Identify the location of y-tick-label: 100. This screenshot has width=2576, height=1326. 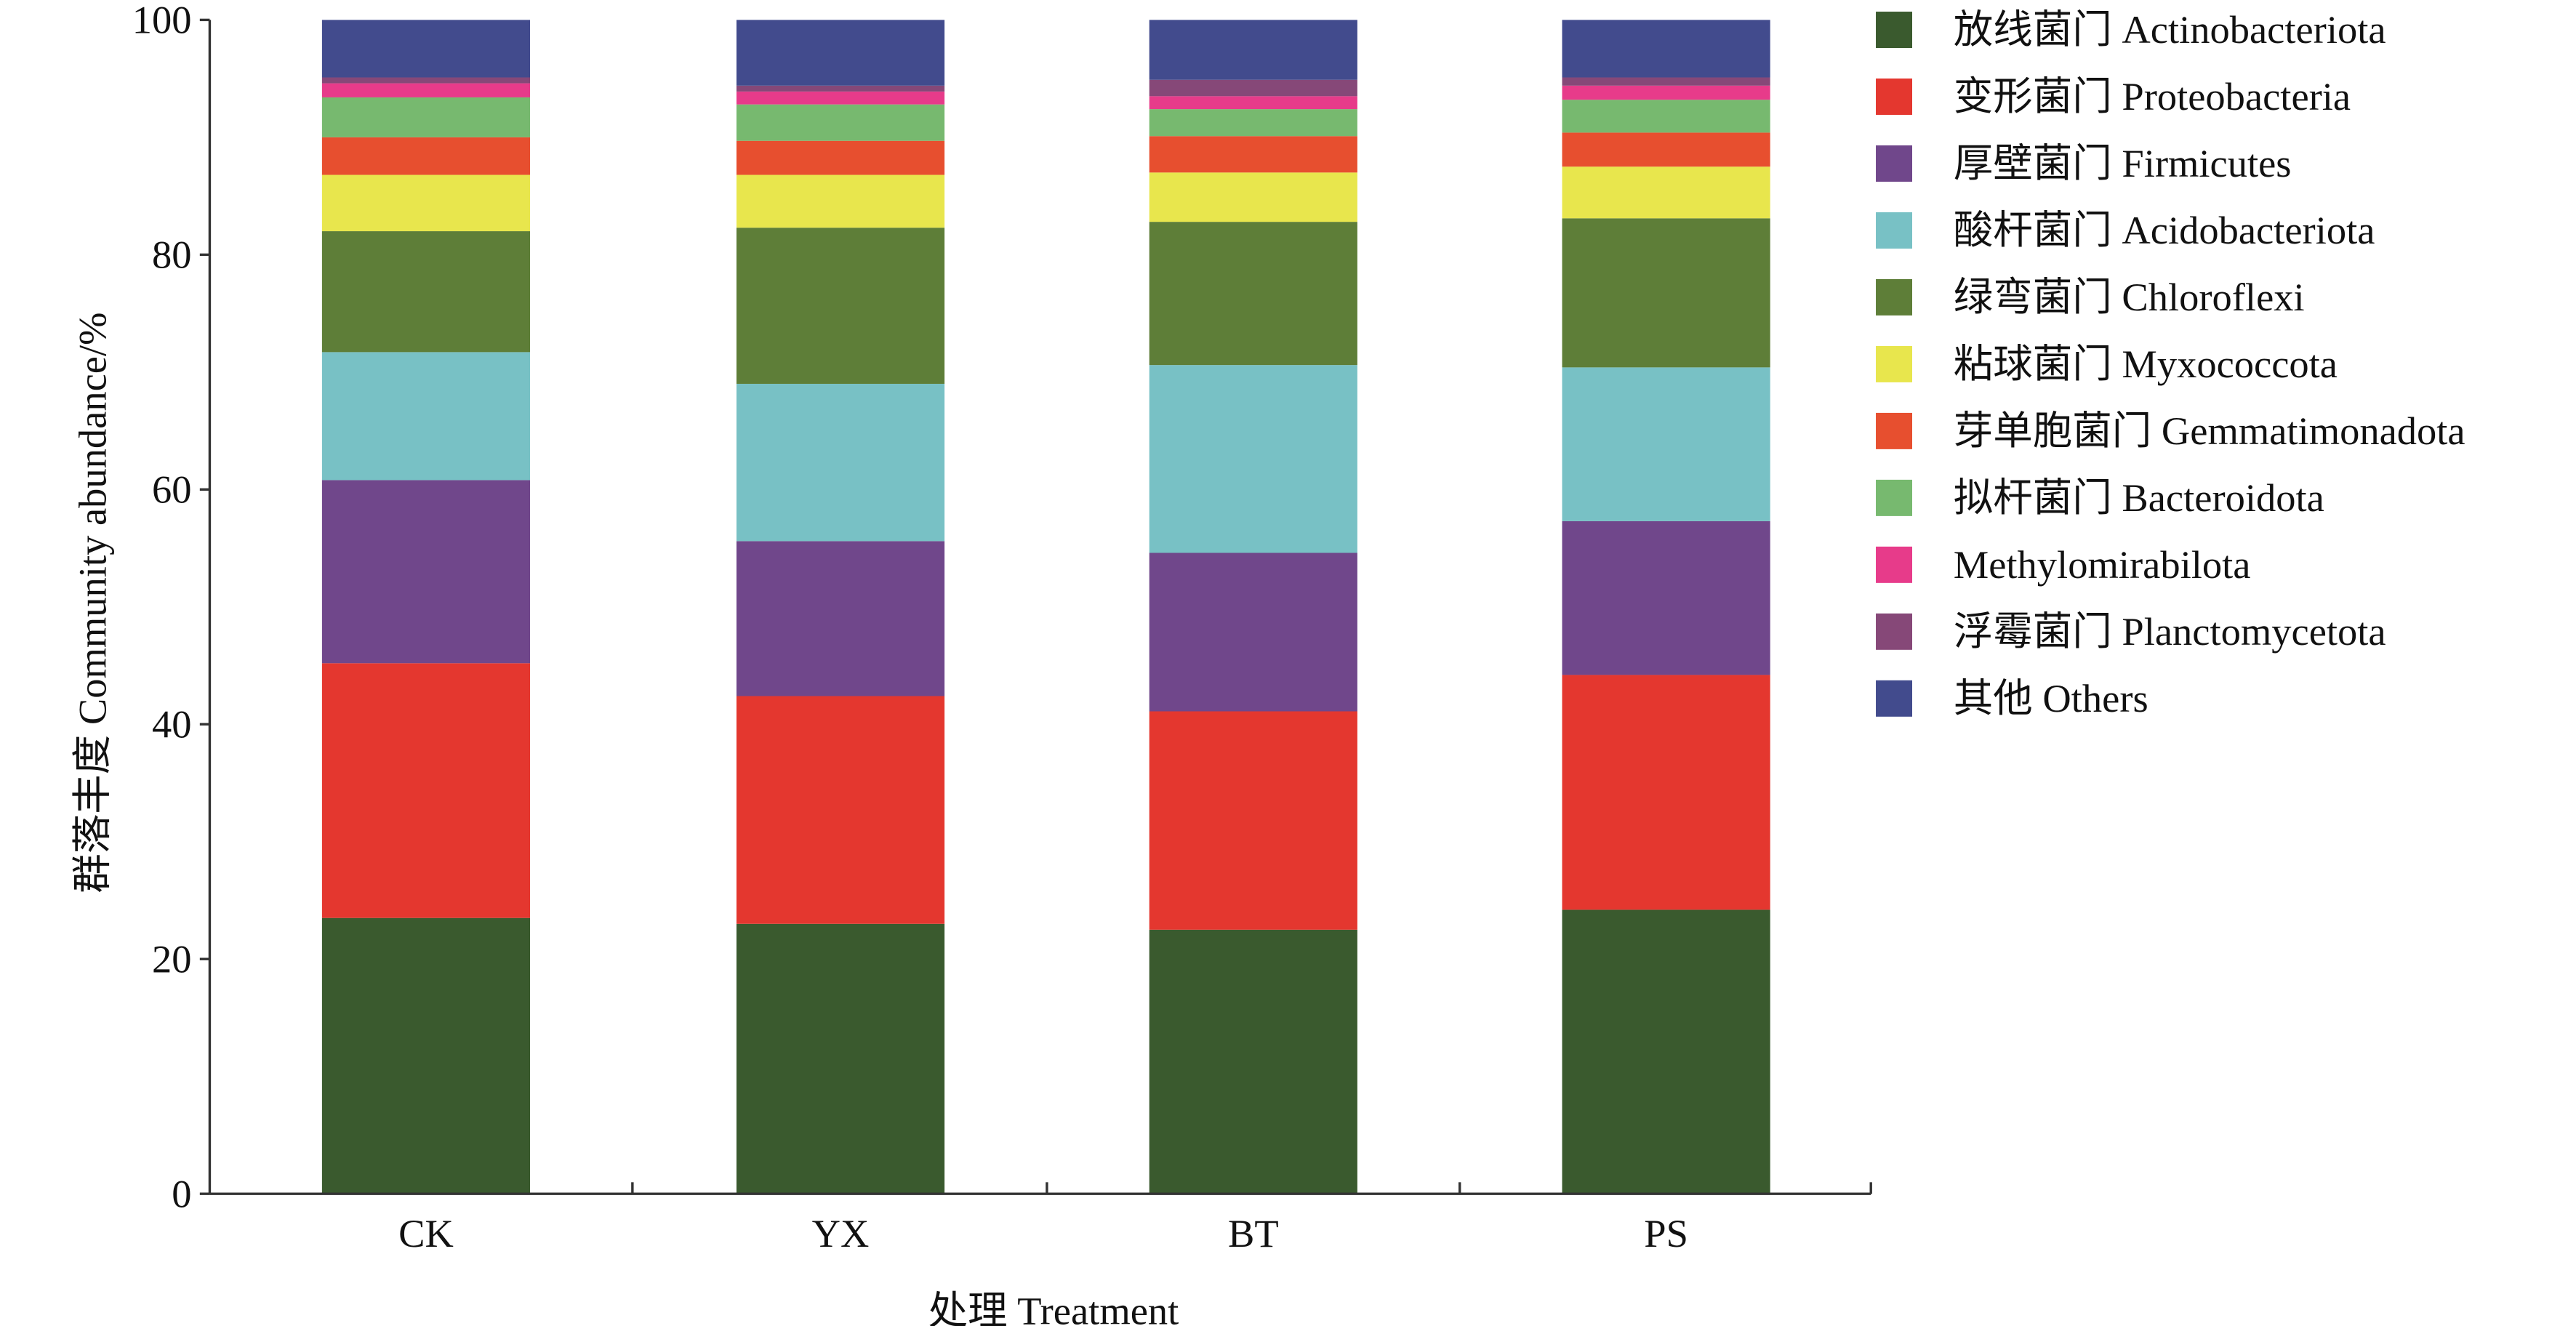
(162, 21).